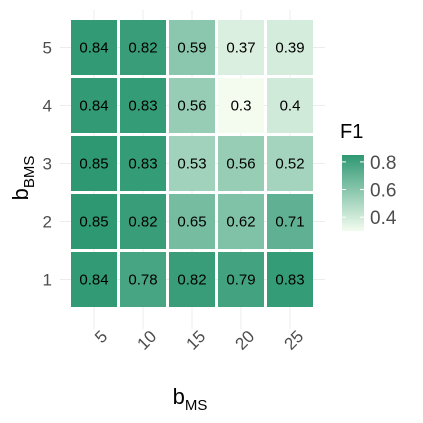 Image resolution: width=423 pixels, height=423 pixels. I want to click on x-axis-title: bMS, so click(190, 399).